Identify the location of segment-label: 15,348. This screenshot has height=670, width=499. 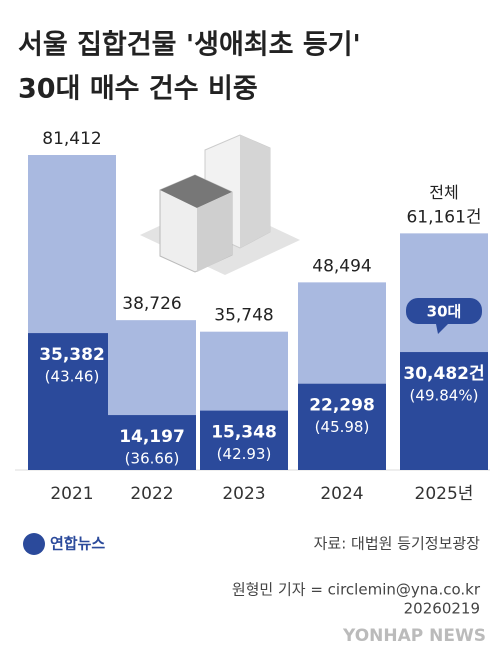
(244, 433).